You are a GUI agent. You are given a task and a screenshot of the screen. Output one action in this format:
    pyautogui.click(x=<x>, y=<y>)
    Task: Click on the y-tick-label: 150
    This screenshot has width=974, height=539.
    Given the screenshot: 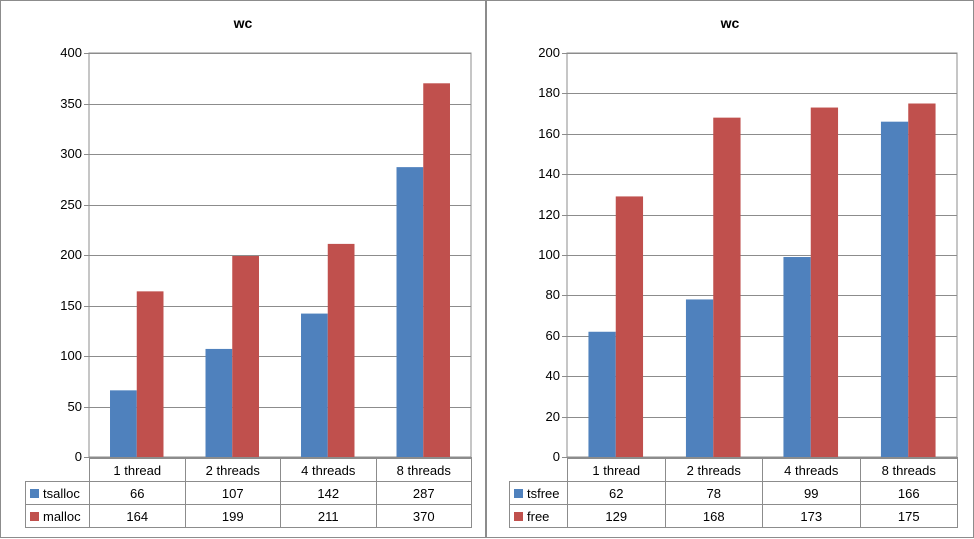 What is the action you would take?
    pyautogui.click(x=71, y=305)
    